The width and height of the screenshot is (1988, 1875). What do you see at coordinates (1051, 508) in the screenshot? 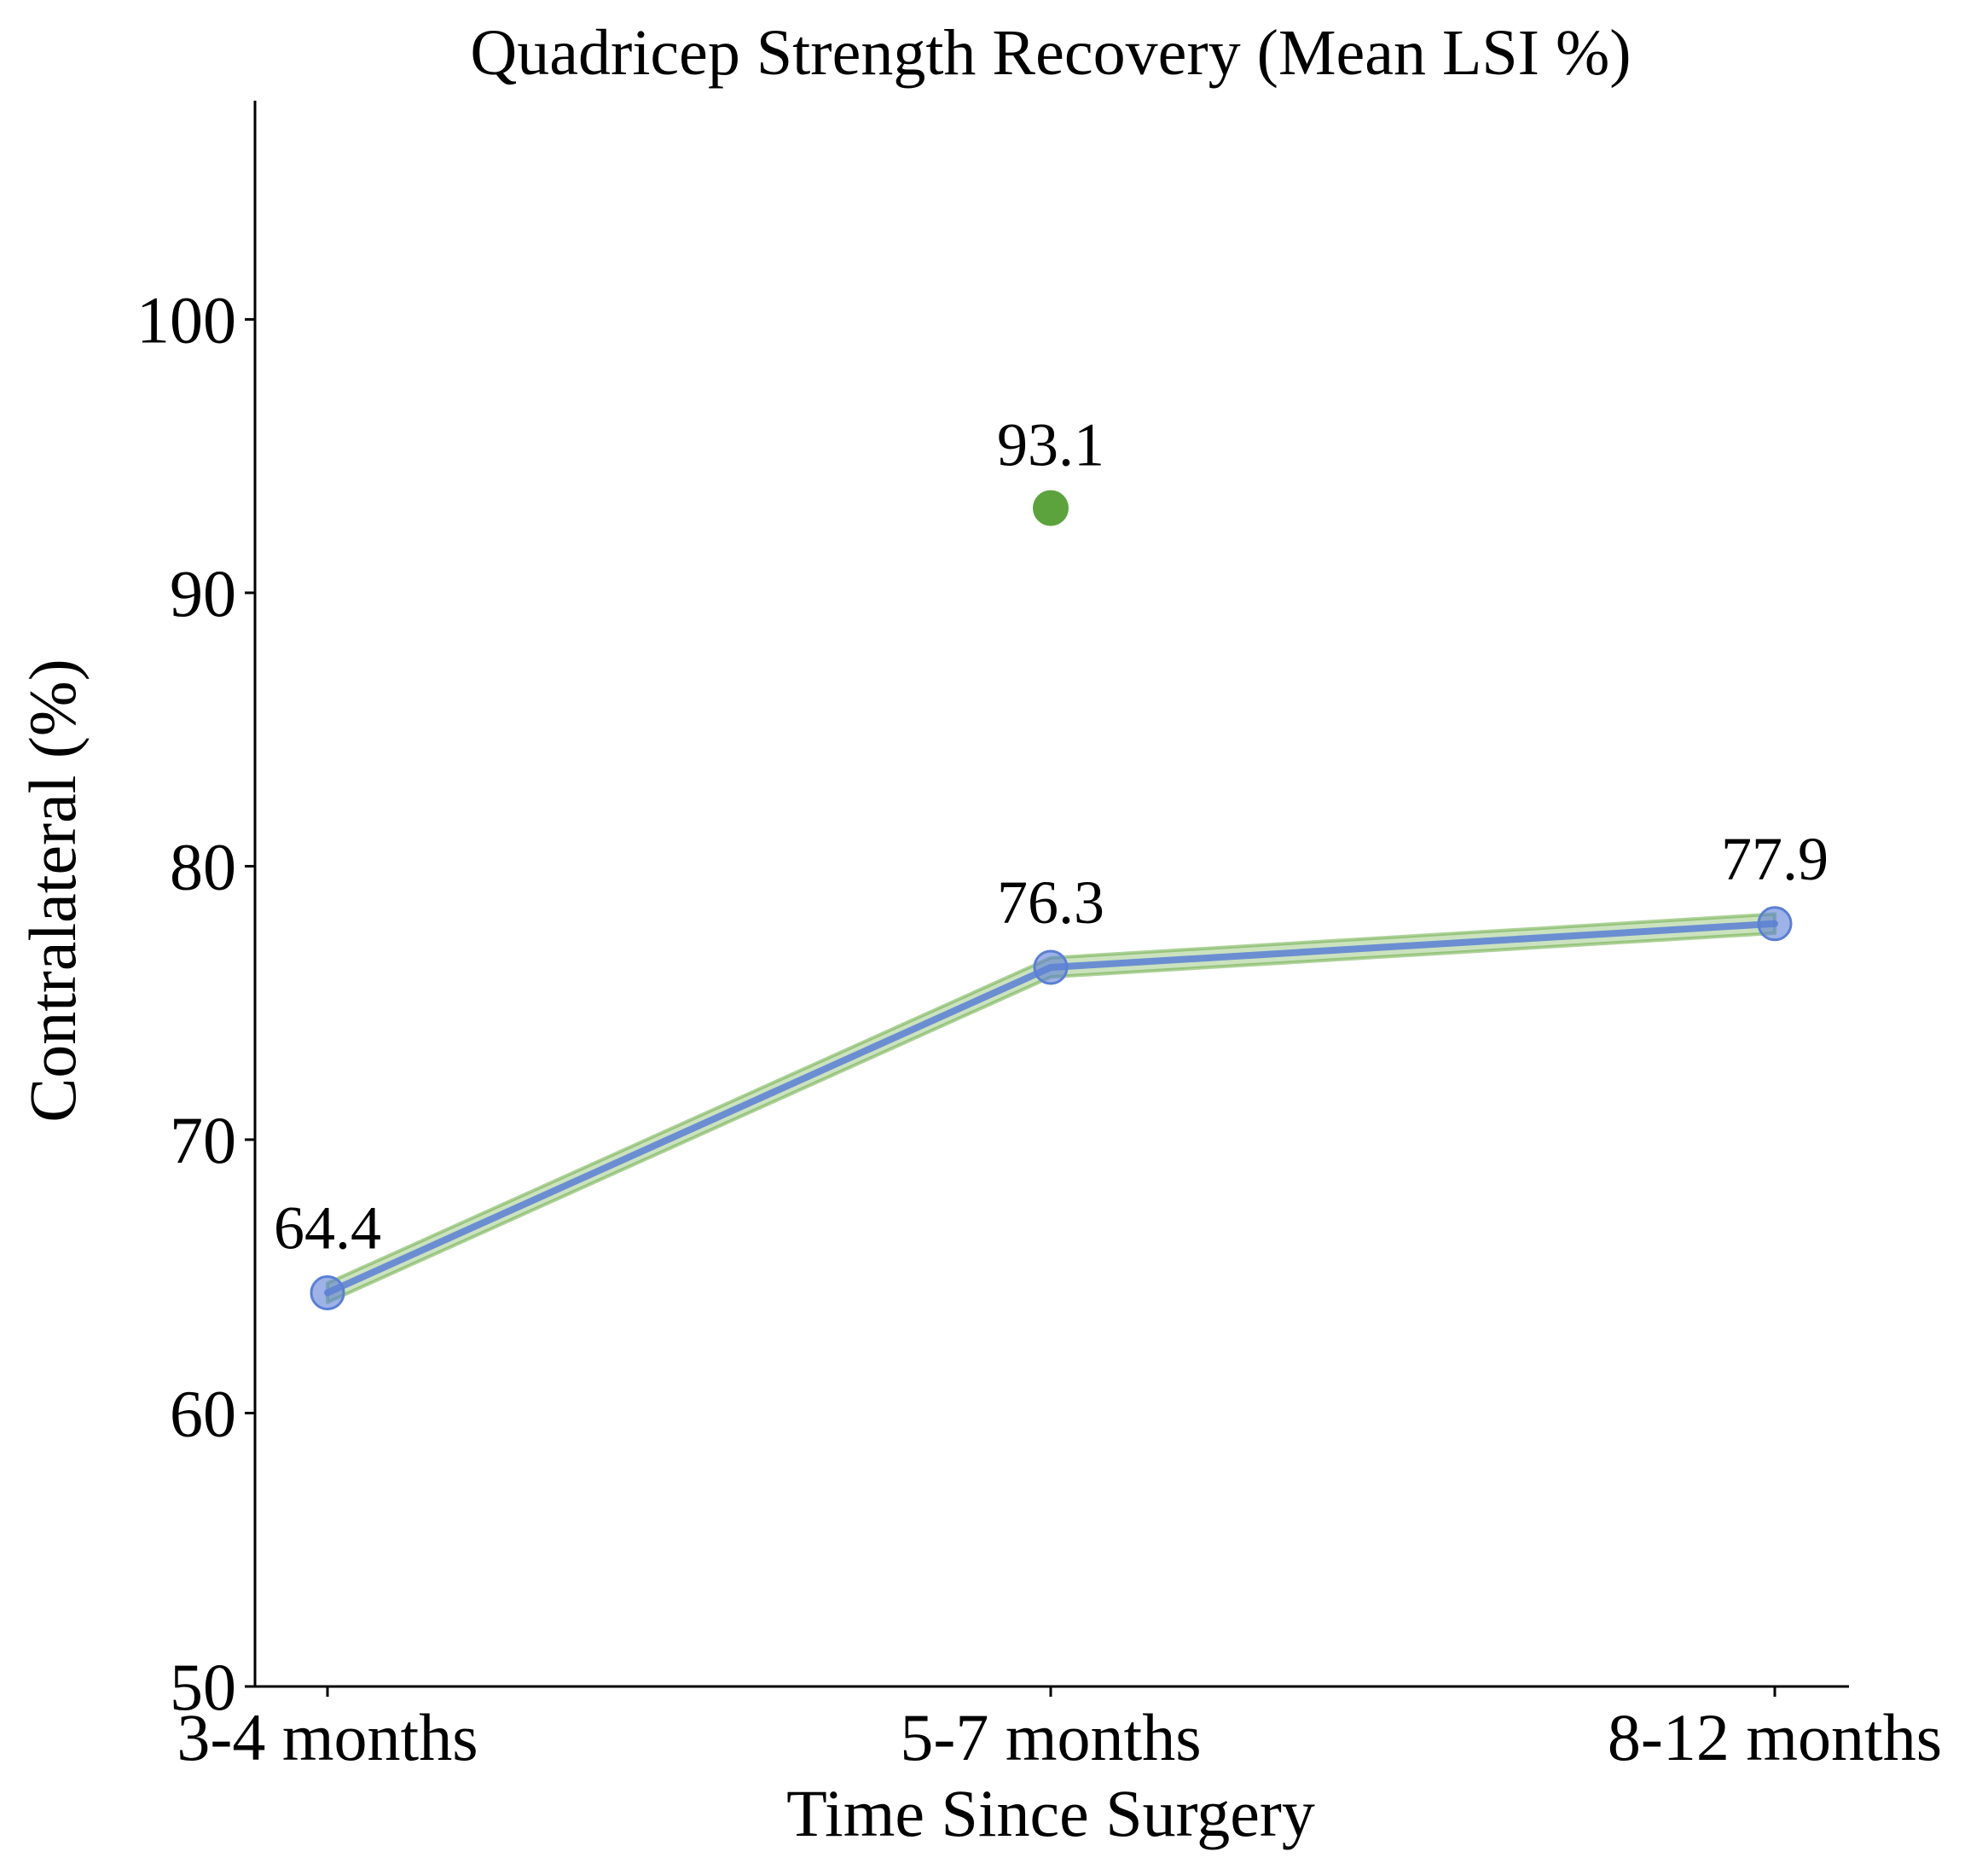
I see `scatter-point` at bounding box center [1051, 508].